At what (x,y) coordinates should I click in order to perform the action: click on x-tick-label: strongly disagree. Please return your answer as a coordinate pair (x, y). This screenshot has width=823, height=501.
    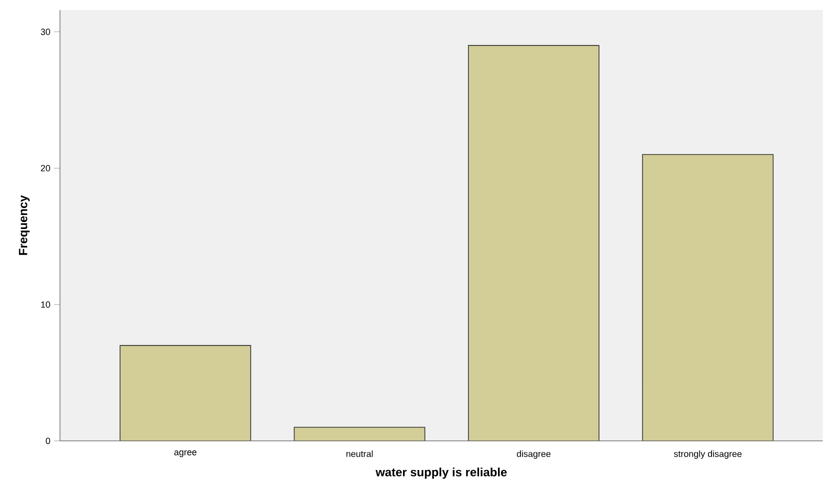
    Looking at the image, I should click on (708, 454).